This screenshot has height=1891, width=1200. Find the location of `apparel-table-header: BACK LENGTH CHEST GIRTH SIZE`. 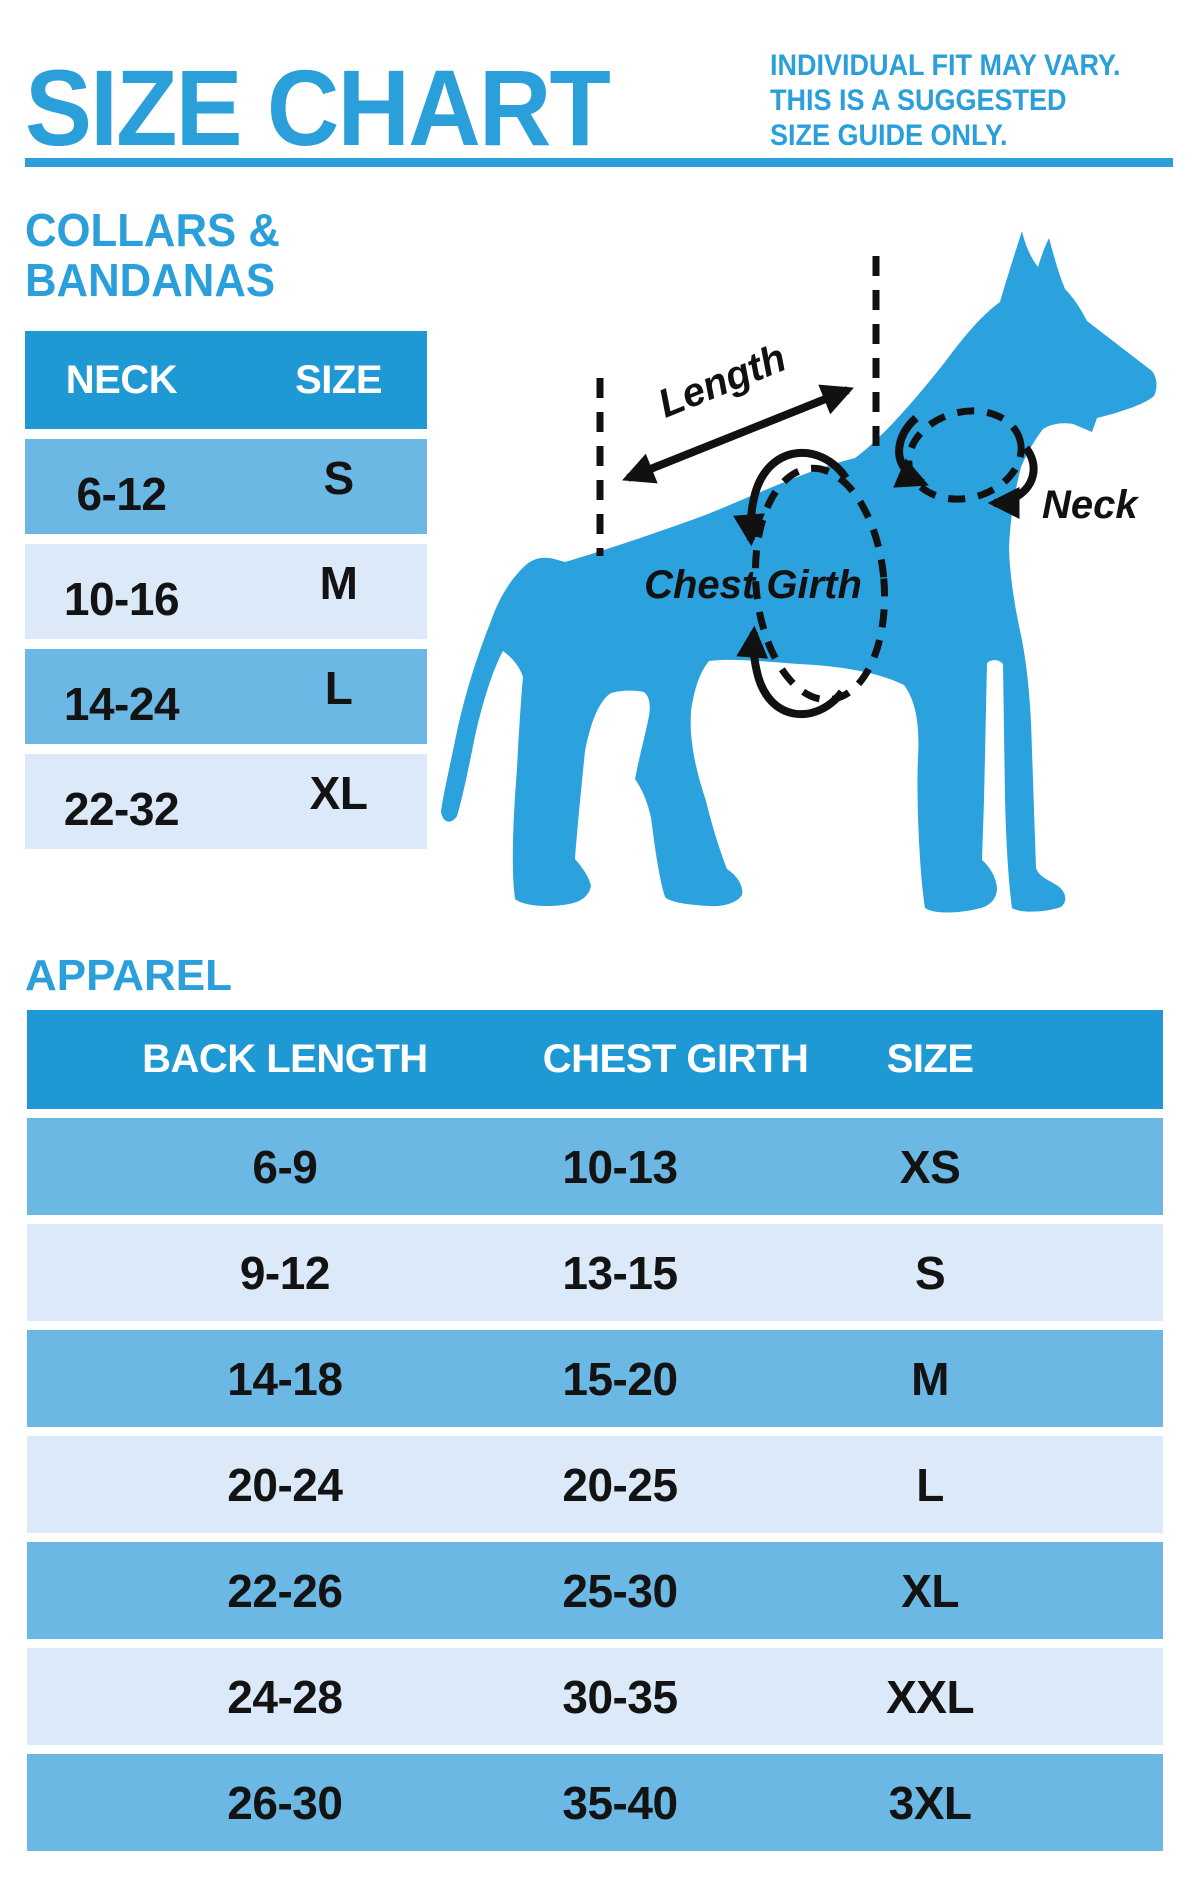

apparel-table-header: BACK LENGTH CHEST GIRTH SIZE is located at coordinates (595, 1059).